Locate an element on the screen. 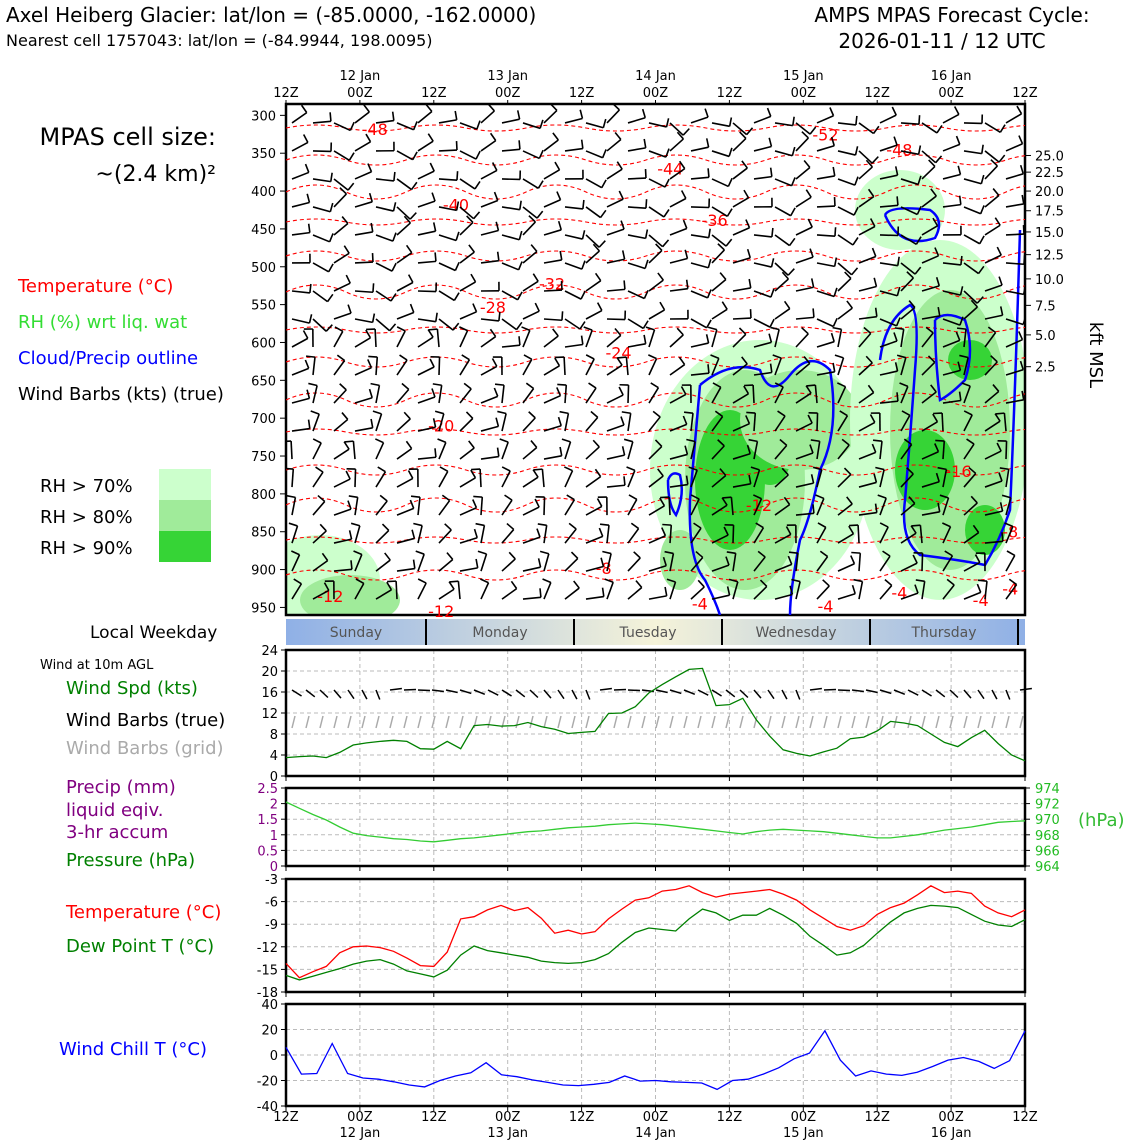 The image size is (1140, 1140). kft-tick-label: 10.0 is located at coordinates (1049, 280).